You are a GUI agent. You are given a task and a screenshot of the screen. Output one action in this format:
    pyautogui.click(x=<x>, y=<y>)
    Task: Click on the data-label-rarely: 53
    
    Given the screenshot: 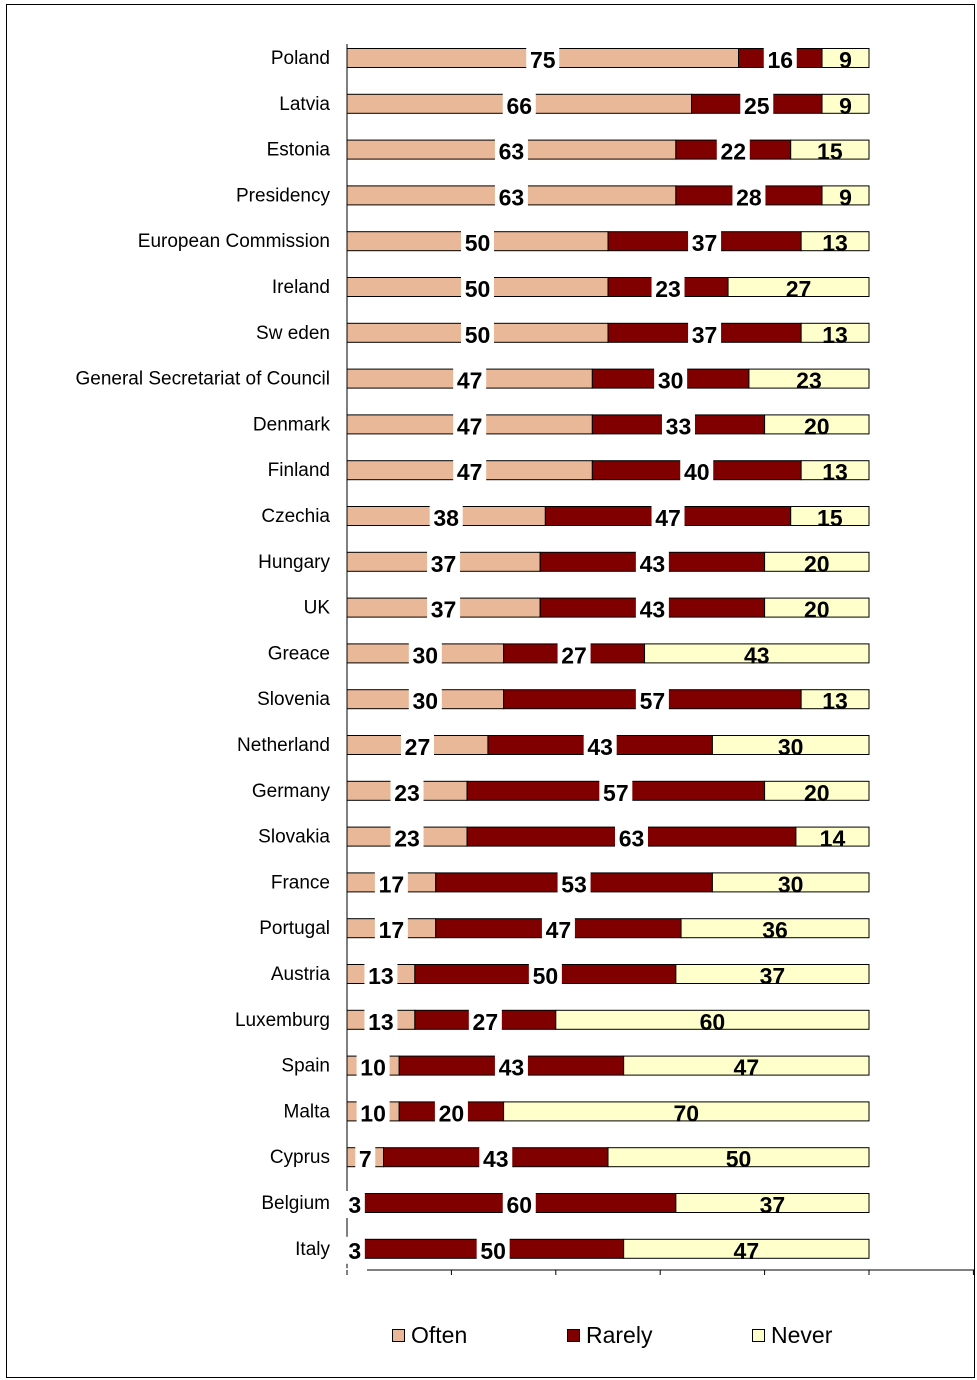 What is the action you would take?
    pyautogui.click(x=574, y=884)
    